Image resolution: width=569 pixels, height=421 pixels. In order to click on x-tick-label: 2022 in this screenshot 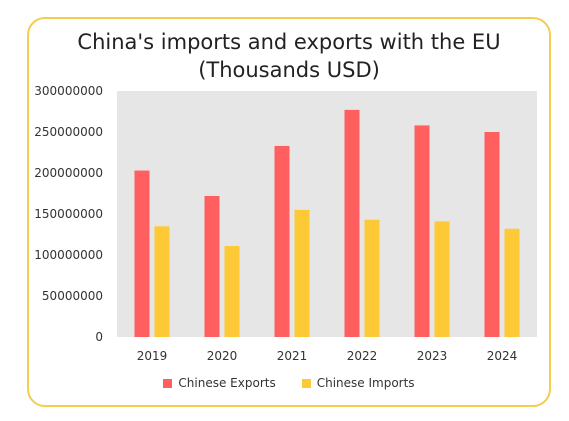, I will do `click(362, 356)`.